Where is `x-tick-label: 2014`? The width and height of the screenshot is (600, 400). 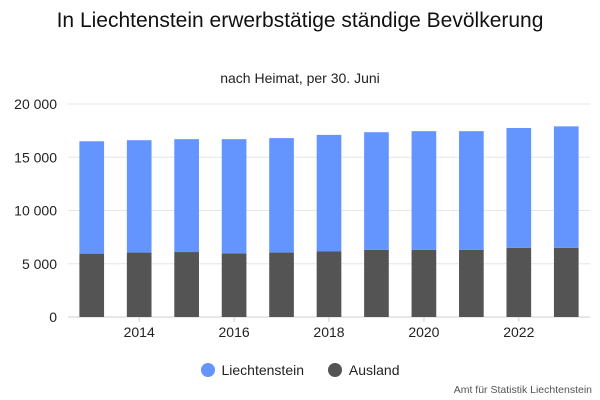
x-tick-label: 2014 is located at coordinates (139, 332).